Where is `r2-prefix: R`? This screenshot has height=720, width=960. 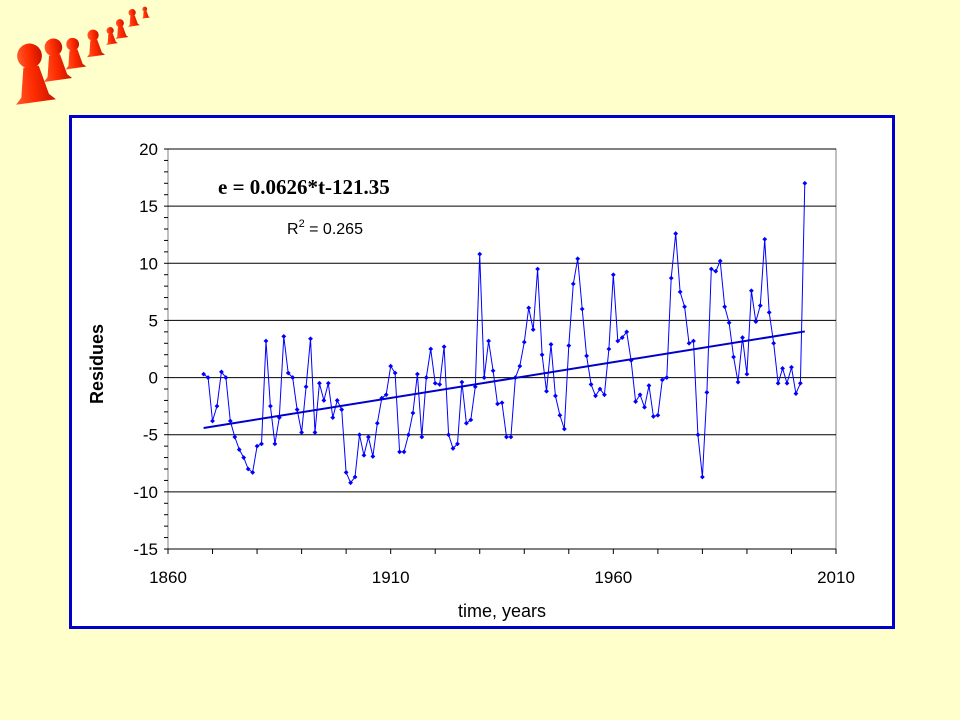
r2-prefix: R is located at coordinates (293, 229).